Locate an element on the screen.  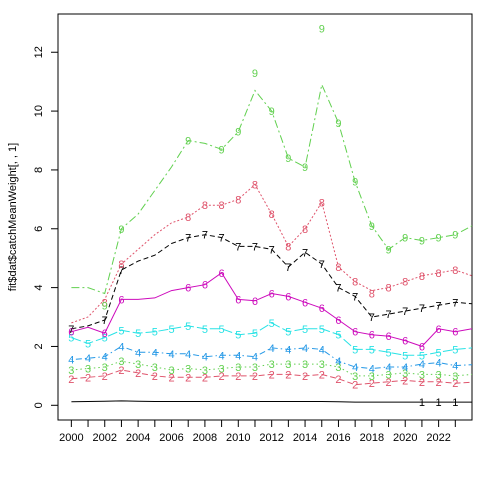
y-tick-label: 8 is located at coordinates (39, 170).